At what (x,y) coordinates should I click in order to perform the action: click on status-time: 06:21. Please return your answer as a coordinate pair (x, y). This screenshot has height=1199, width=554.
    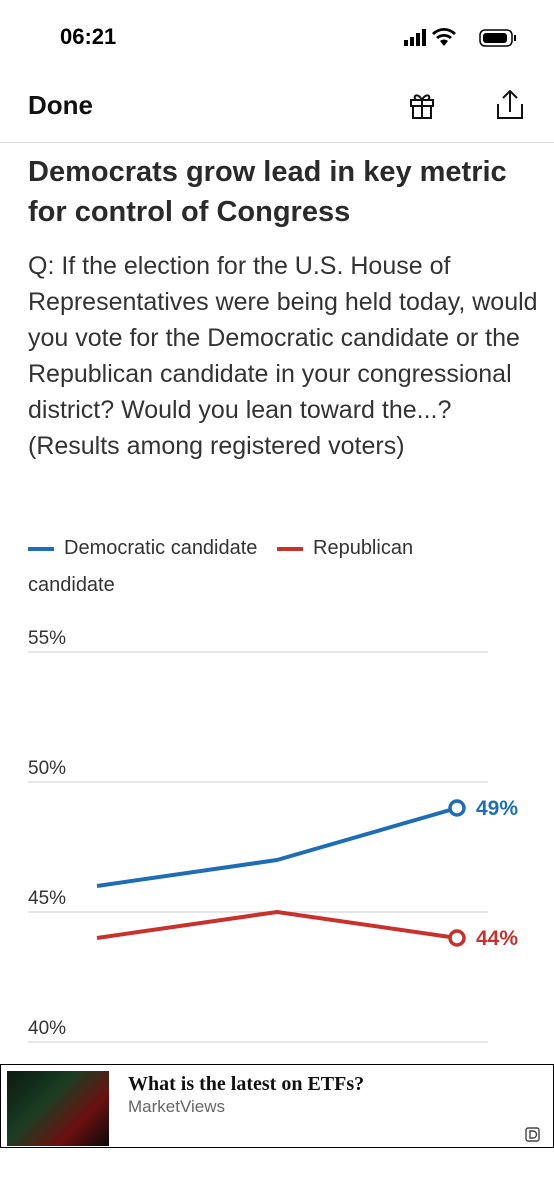
    Looking at the image, I should click on (88, 36).